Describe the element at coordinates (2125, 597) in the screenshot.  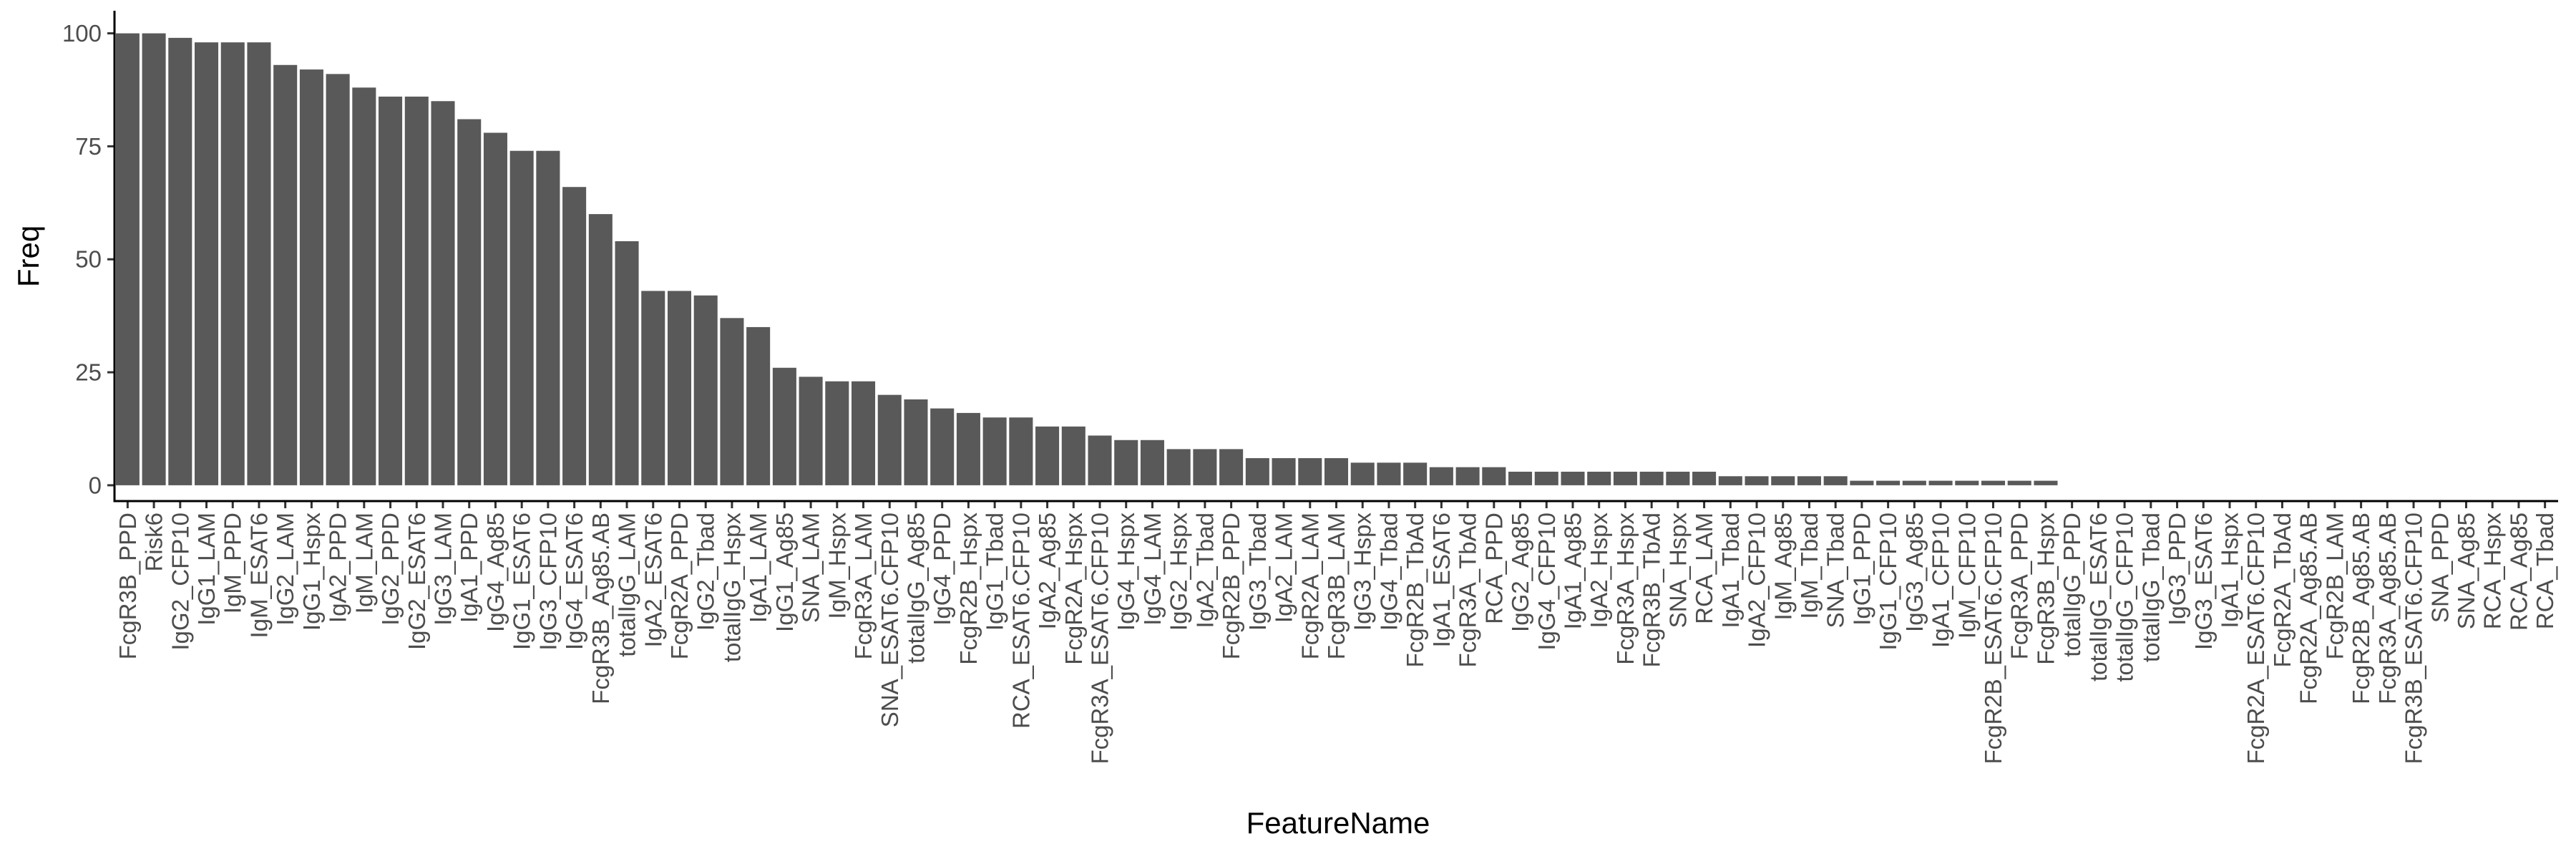
I see `x-tick-label: totalIgG_CFP10` at that location.